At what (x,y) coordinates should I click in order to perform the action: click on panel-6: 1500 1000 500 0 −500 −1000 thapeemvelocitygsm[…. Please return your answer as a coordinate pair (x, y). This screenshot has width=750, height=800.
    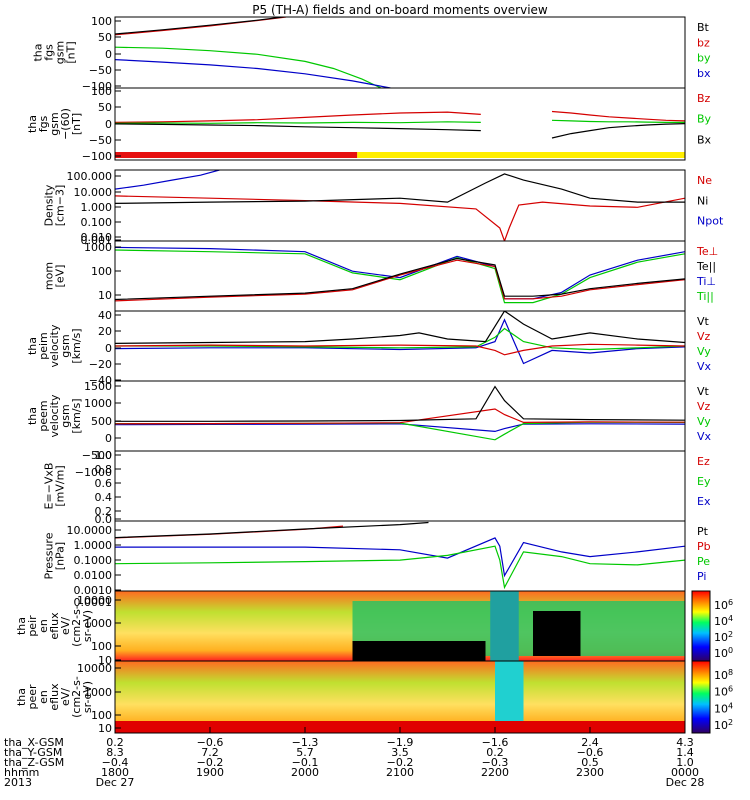
    Looking at the image, I should click on (369, 429).